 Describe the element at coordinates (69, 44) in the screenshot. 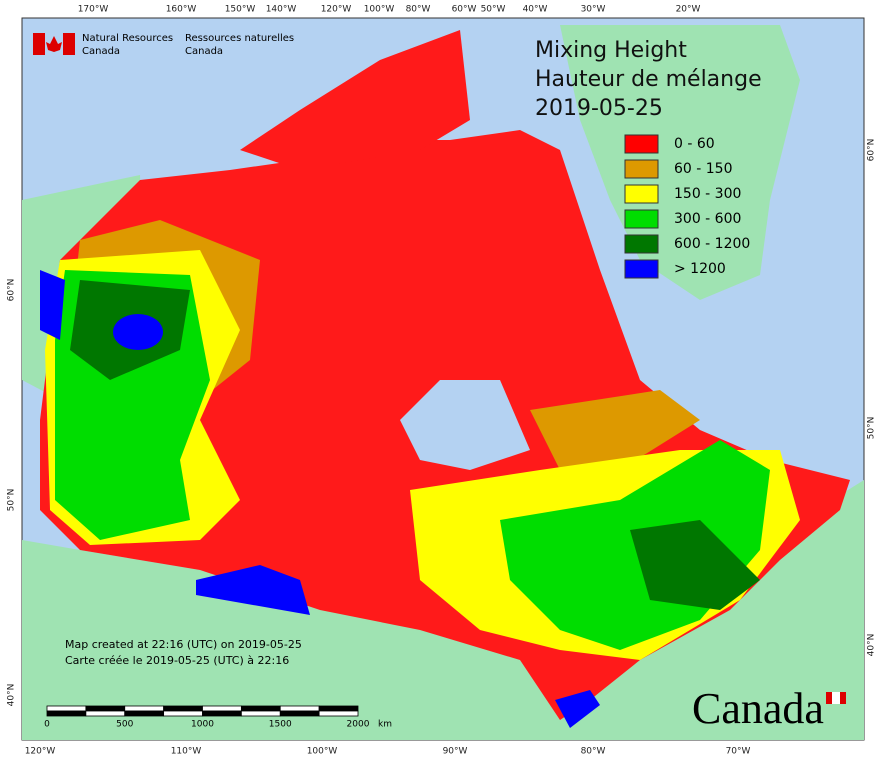

I see `flag-right` at that location.